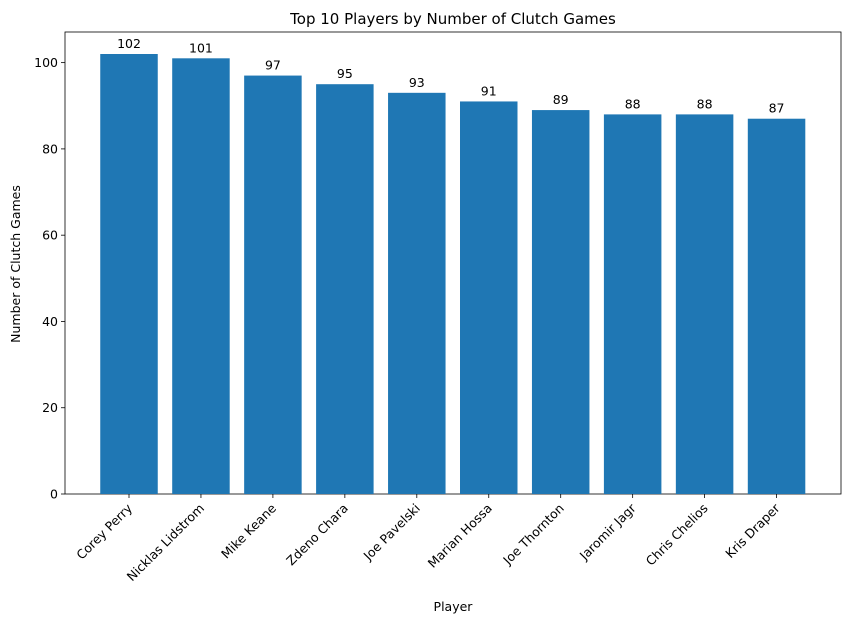 The width and height of the screenshot is (850, 628). Describe the element at coordinates (677, 535) in the screenshot. I see `x-tick-label: Chris Chelios` at that location.